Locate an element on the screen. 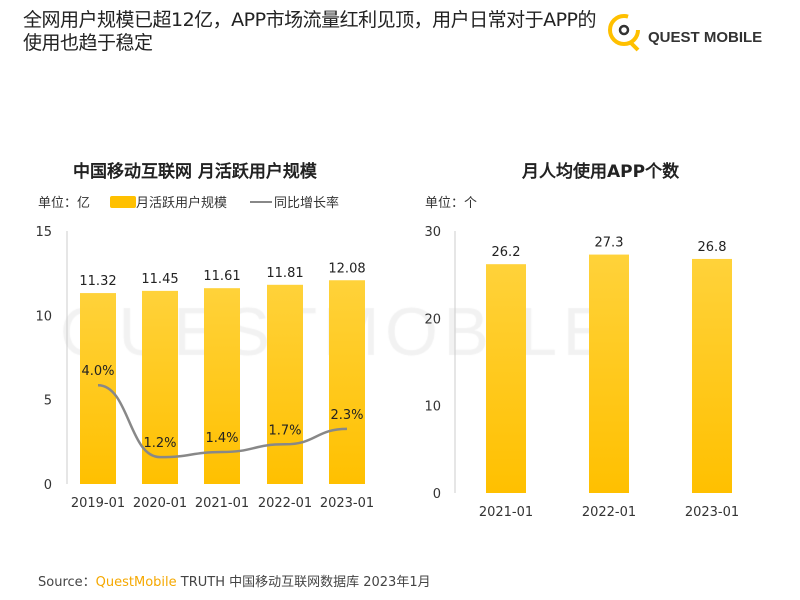 This screenshot has height=600, width=800. y-tick-label: 15 is located at coordinates (43, 232).